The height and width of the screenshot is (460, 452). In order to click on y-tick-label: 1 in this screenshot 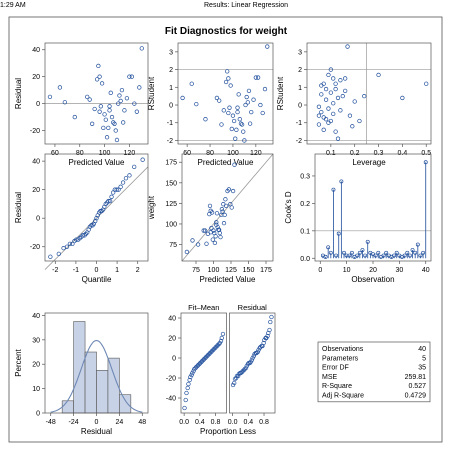, I will do `click(171, 88)`.